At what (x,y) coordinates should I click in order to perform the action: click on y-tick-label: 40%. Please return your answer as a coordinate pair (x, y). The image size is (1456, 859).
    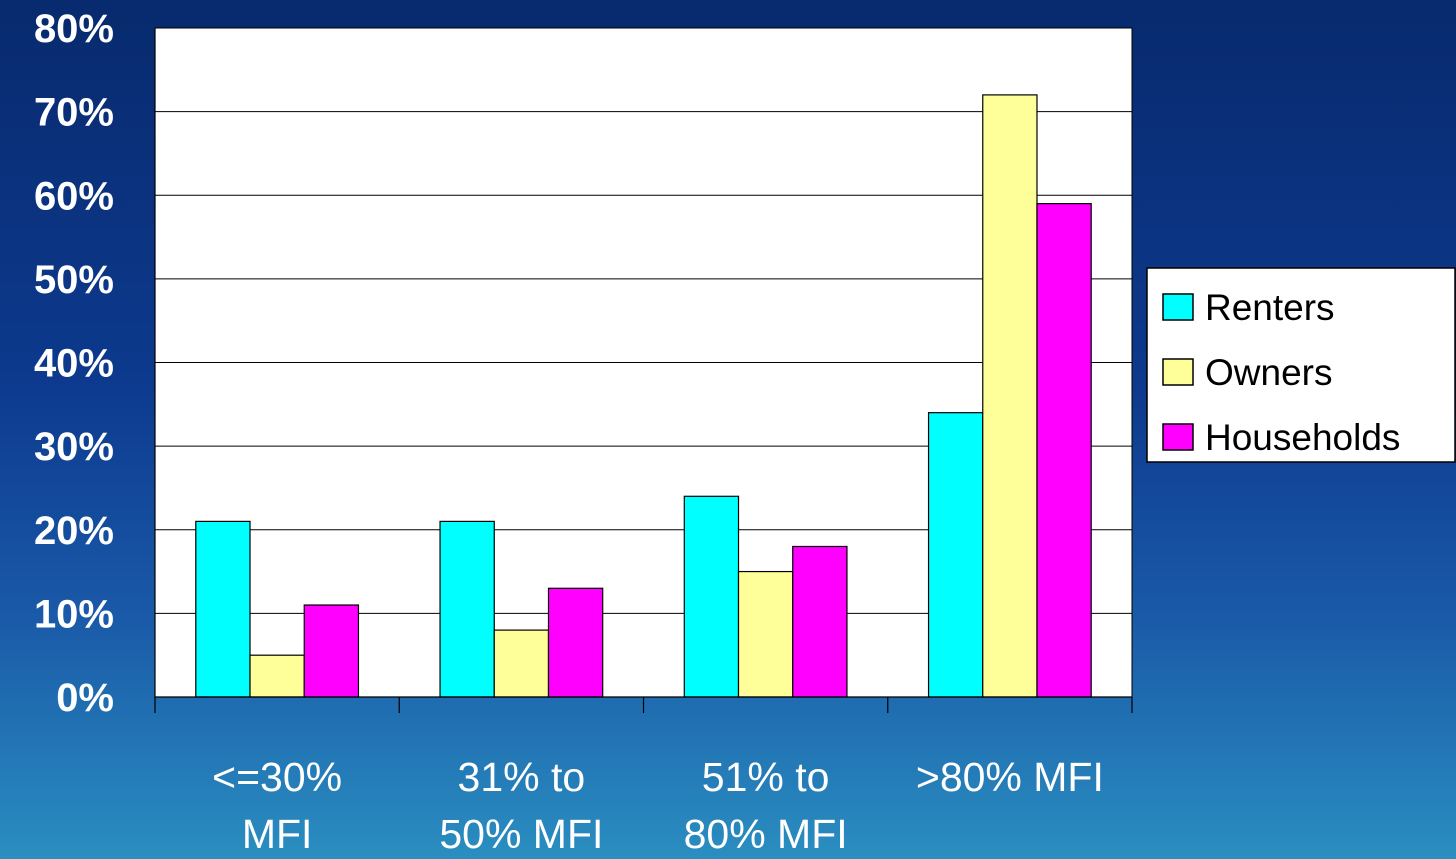
    Looking at the image, I should click on (74, 364).